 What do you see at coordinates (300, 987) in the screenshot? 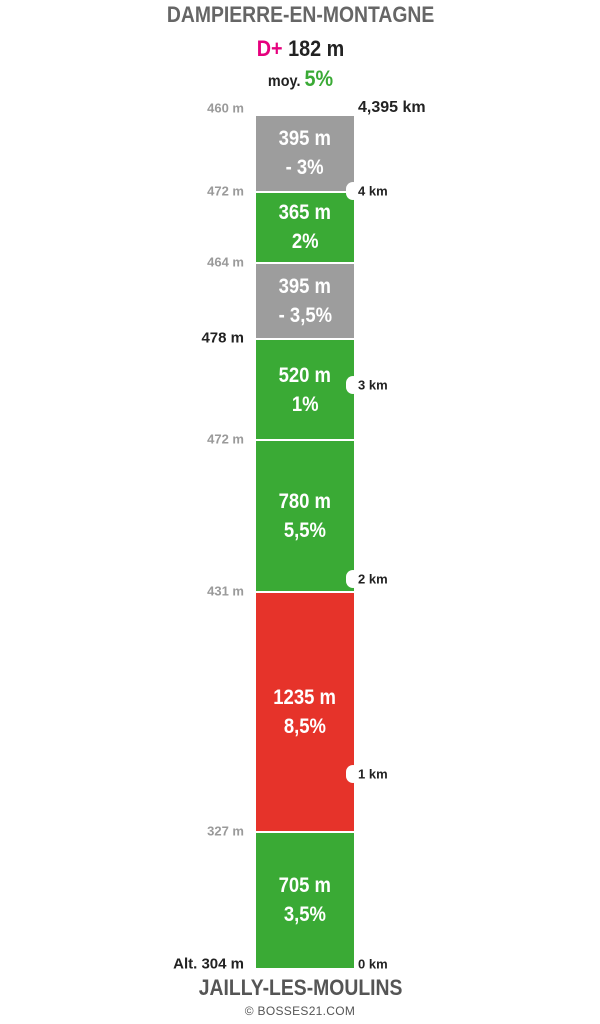
I see `start-location-title: JAILLY-LES-MOULINS` at bounding box center [300, 987].